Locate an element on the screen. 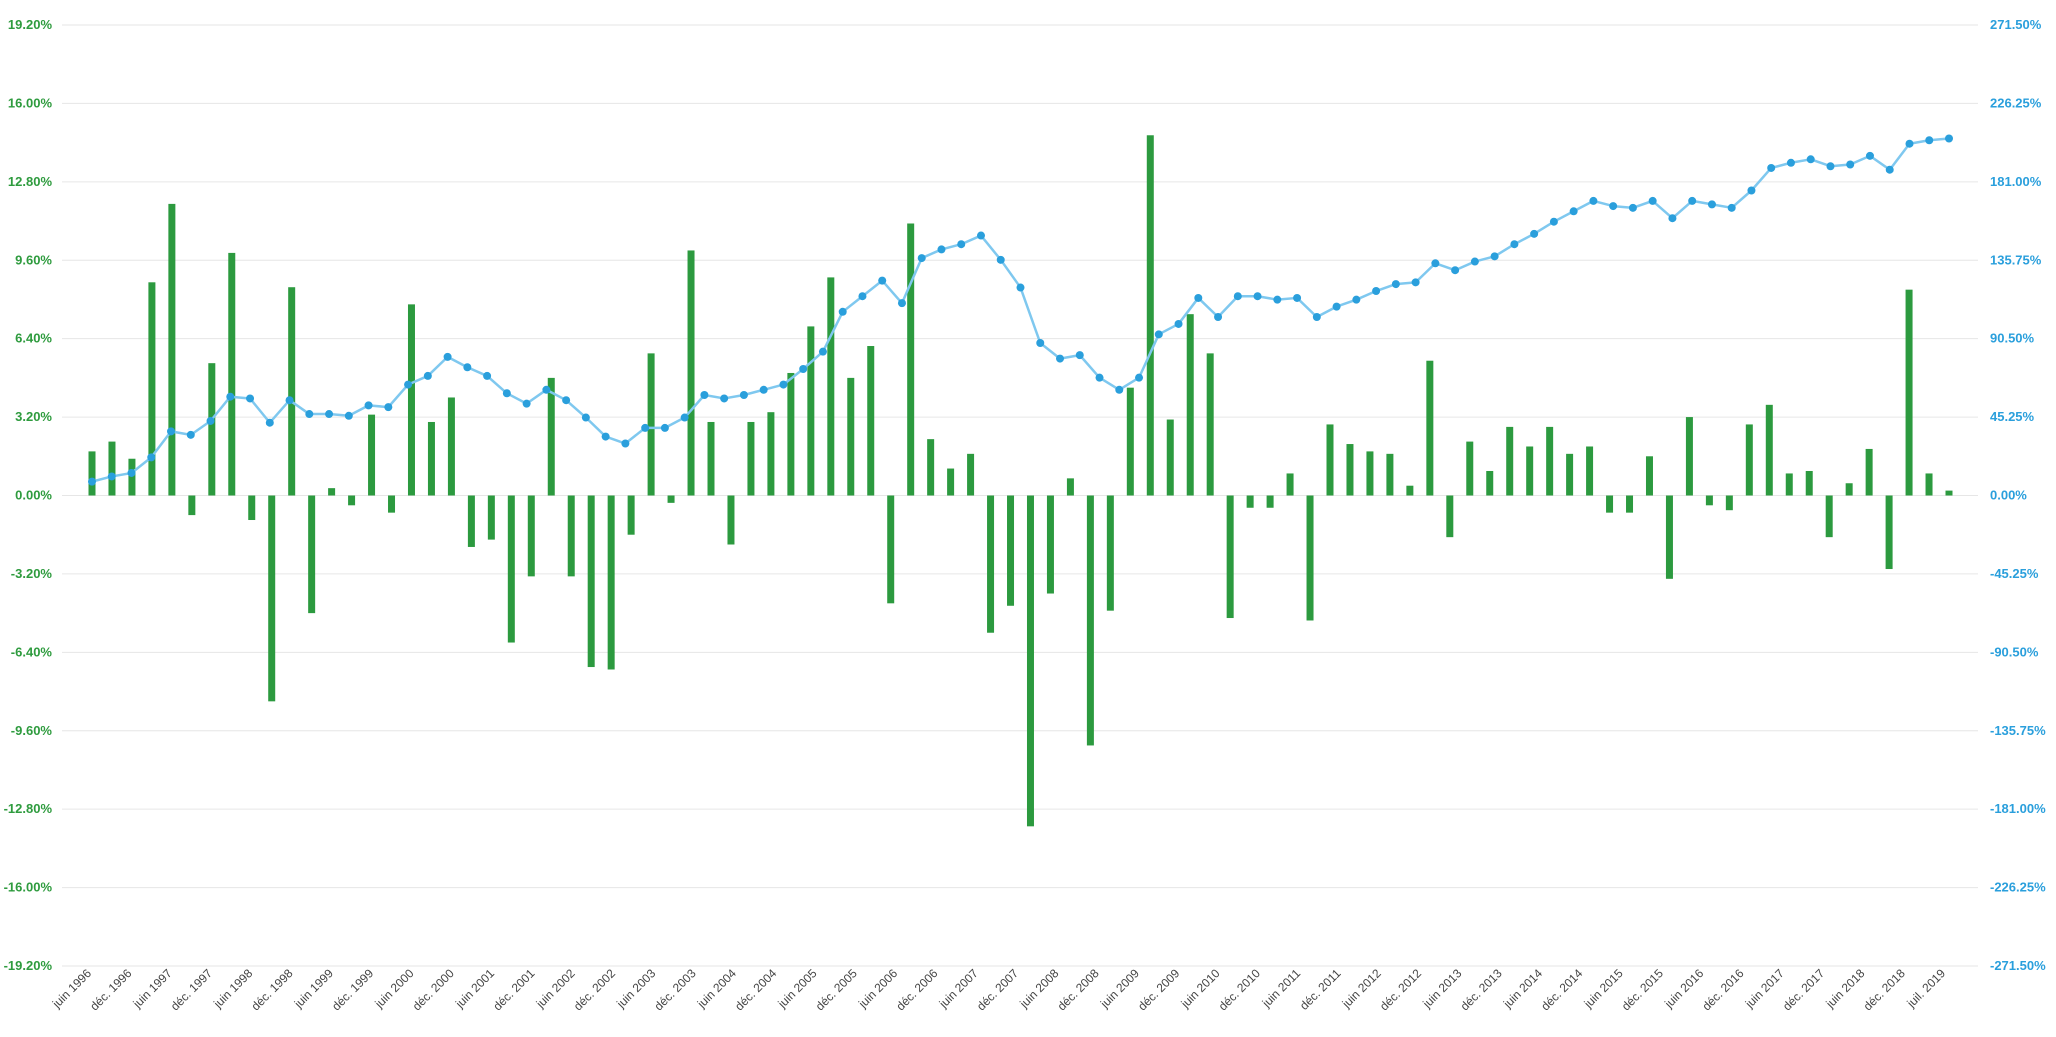  left-tick-label: -12.80% is located at coordinates (28, 808).